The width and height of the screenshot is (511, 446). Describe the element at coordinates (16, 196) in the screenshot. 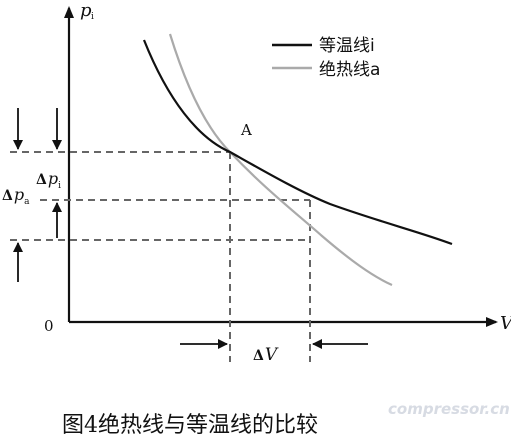

I see `delta-pa-label: Δpa` at that location.